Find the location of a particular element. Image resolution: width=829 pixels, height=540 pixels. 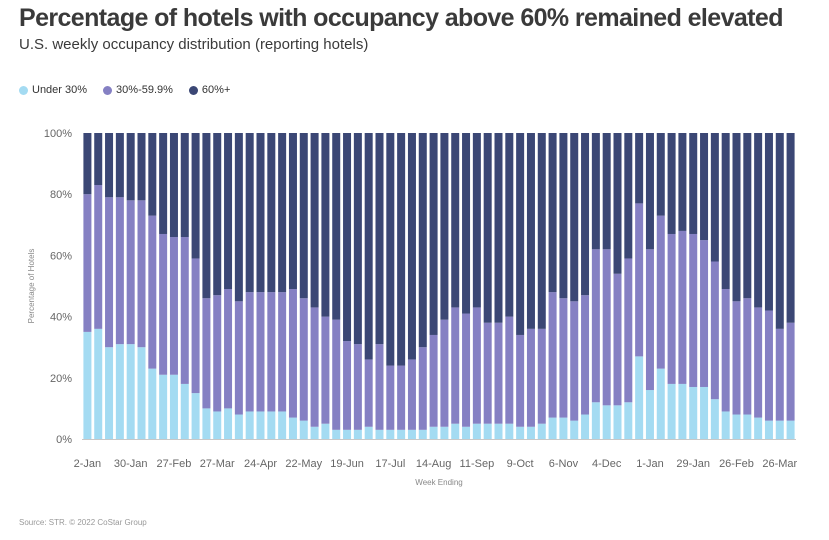

x-tick-label: 9-Oct is located at coordinates (520, 464).